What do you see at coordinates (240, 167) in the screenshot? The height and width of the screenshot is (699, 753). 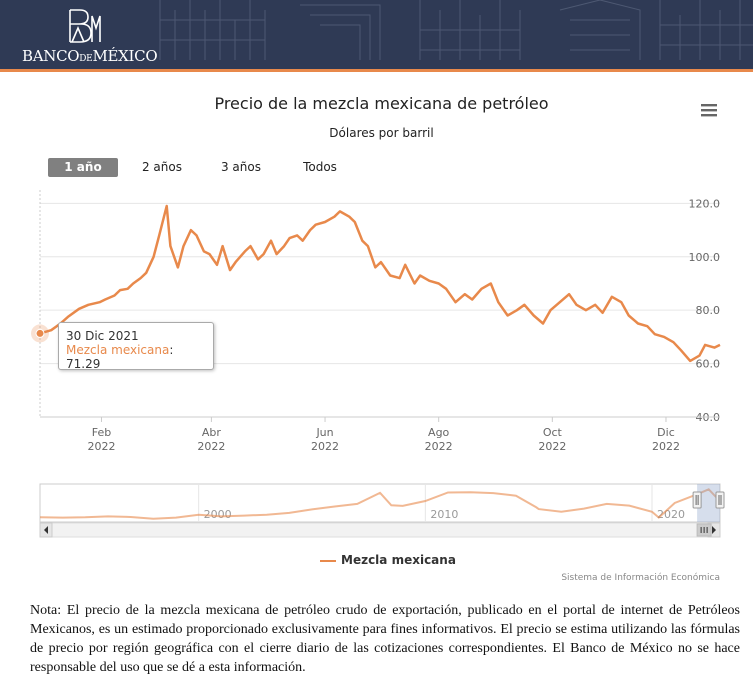 I see `range-button-3-years: 3 años` at bounding box center [240, 167].